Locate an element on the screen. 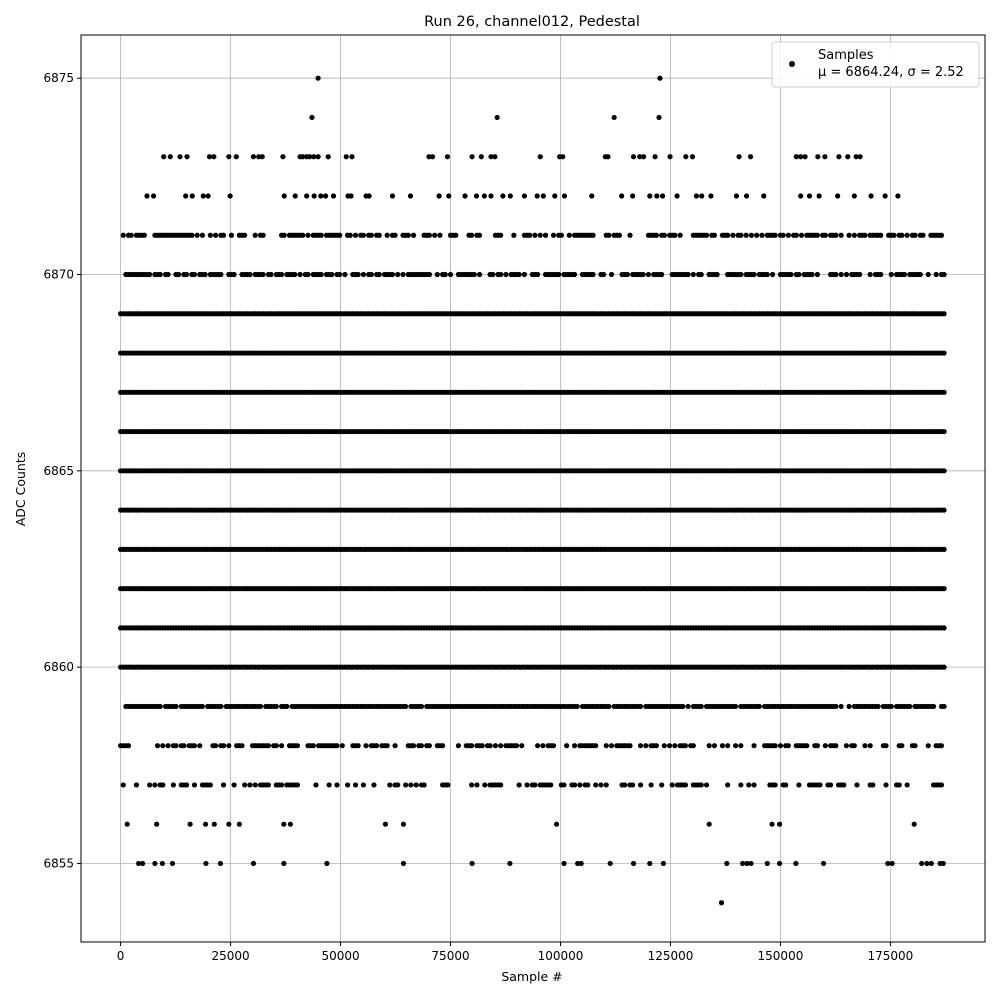 Image resolution: width=1000 pixels, height=1000 pixels. y-tick-label: 6860 is located at coordinates (58, 667).